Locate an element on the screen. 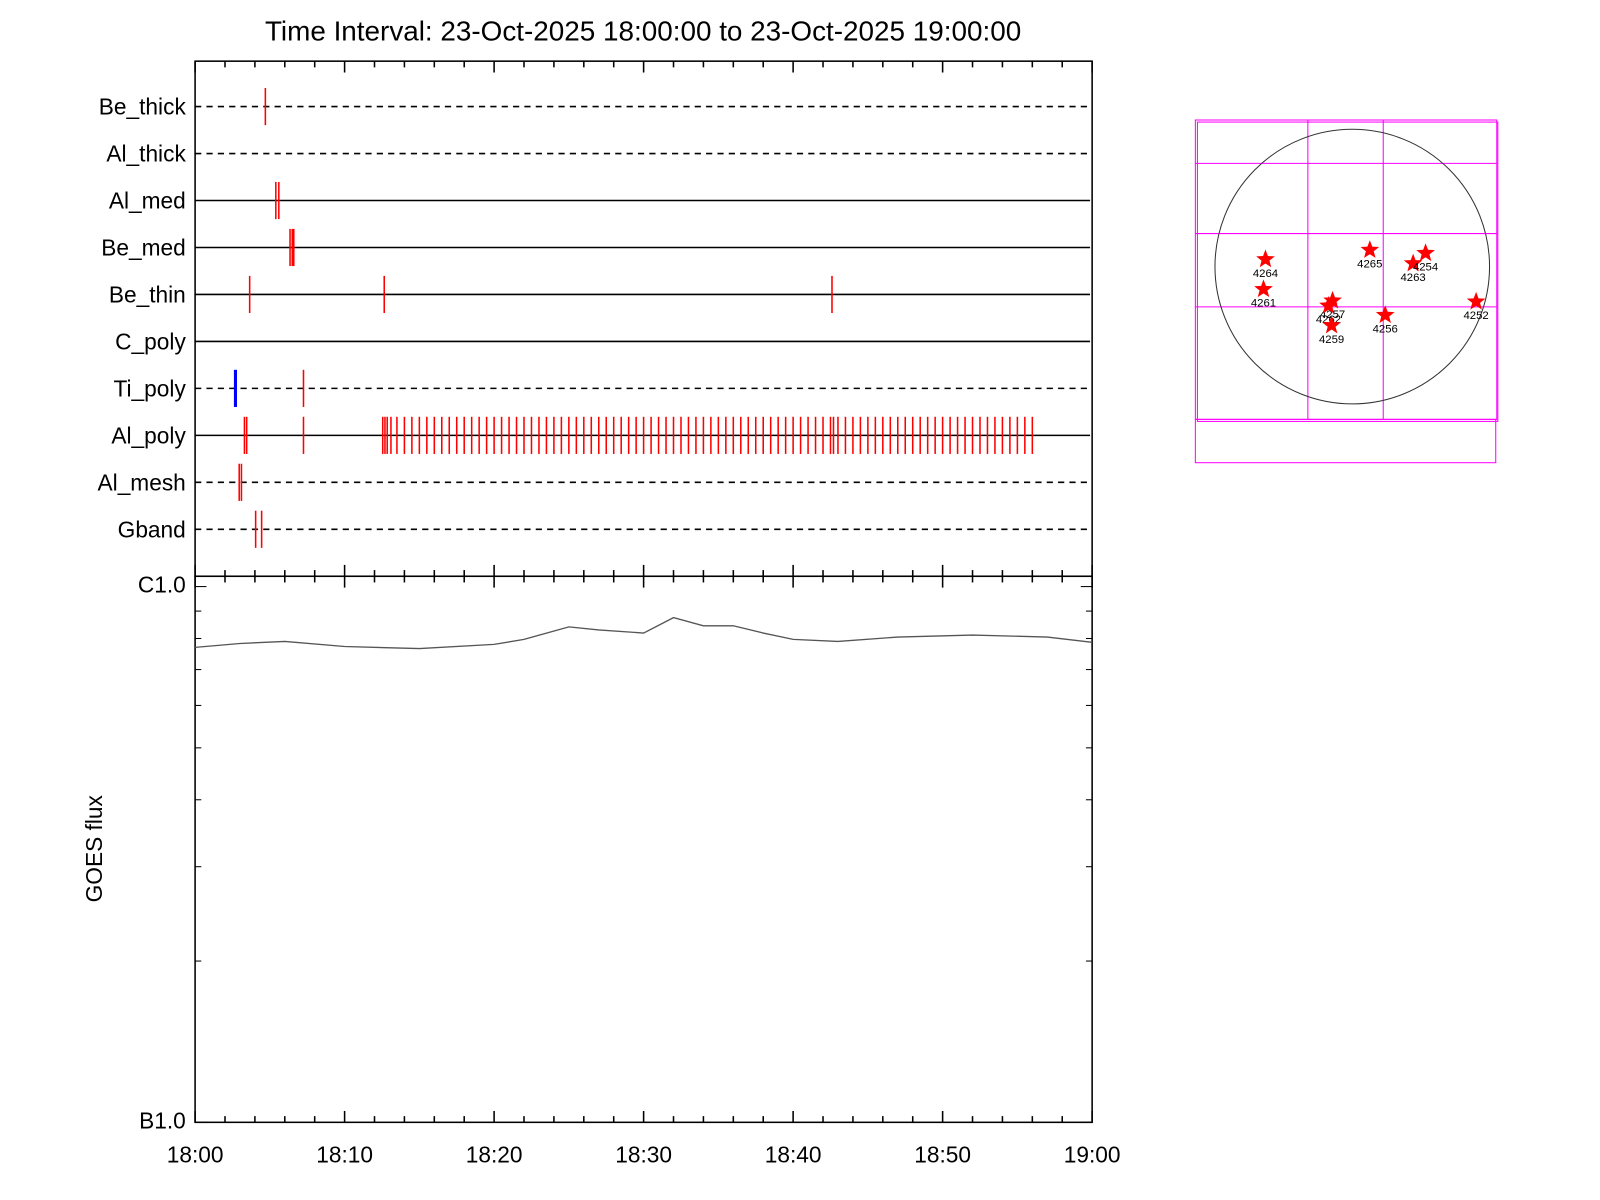 The height and width of the screenshot is (1200, 1600). x-tick-label: 18:30 is located at coordinates (643, 1154).